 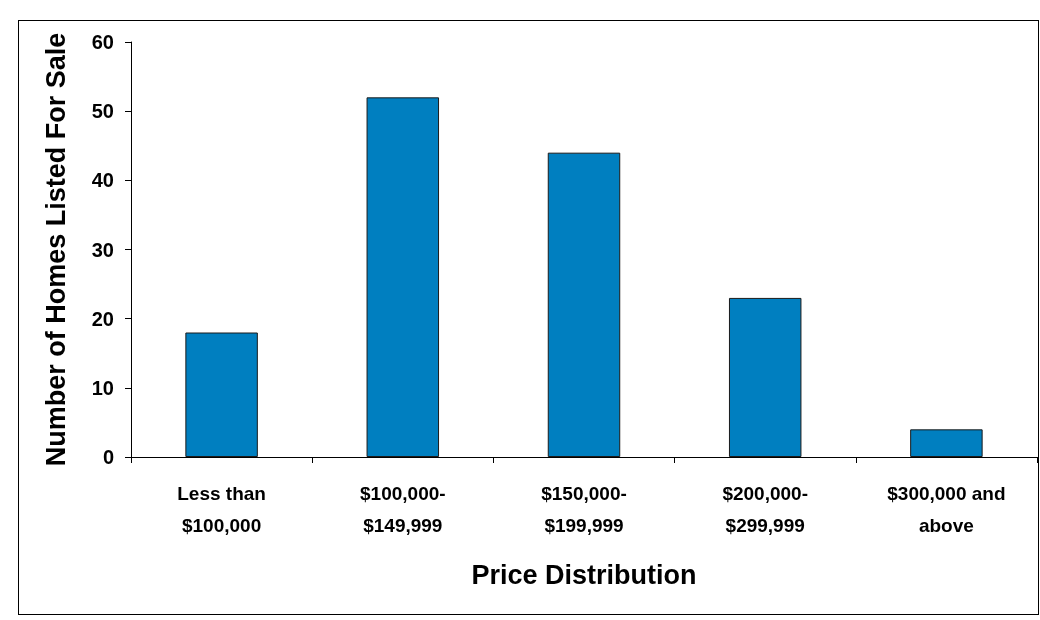 What do you see at coordinates (221, 509) in the screenshot?
I see `x-tick-label: Less than $100,000` at bounding box center [221, 509].